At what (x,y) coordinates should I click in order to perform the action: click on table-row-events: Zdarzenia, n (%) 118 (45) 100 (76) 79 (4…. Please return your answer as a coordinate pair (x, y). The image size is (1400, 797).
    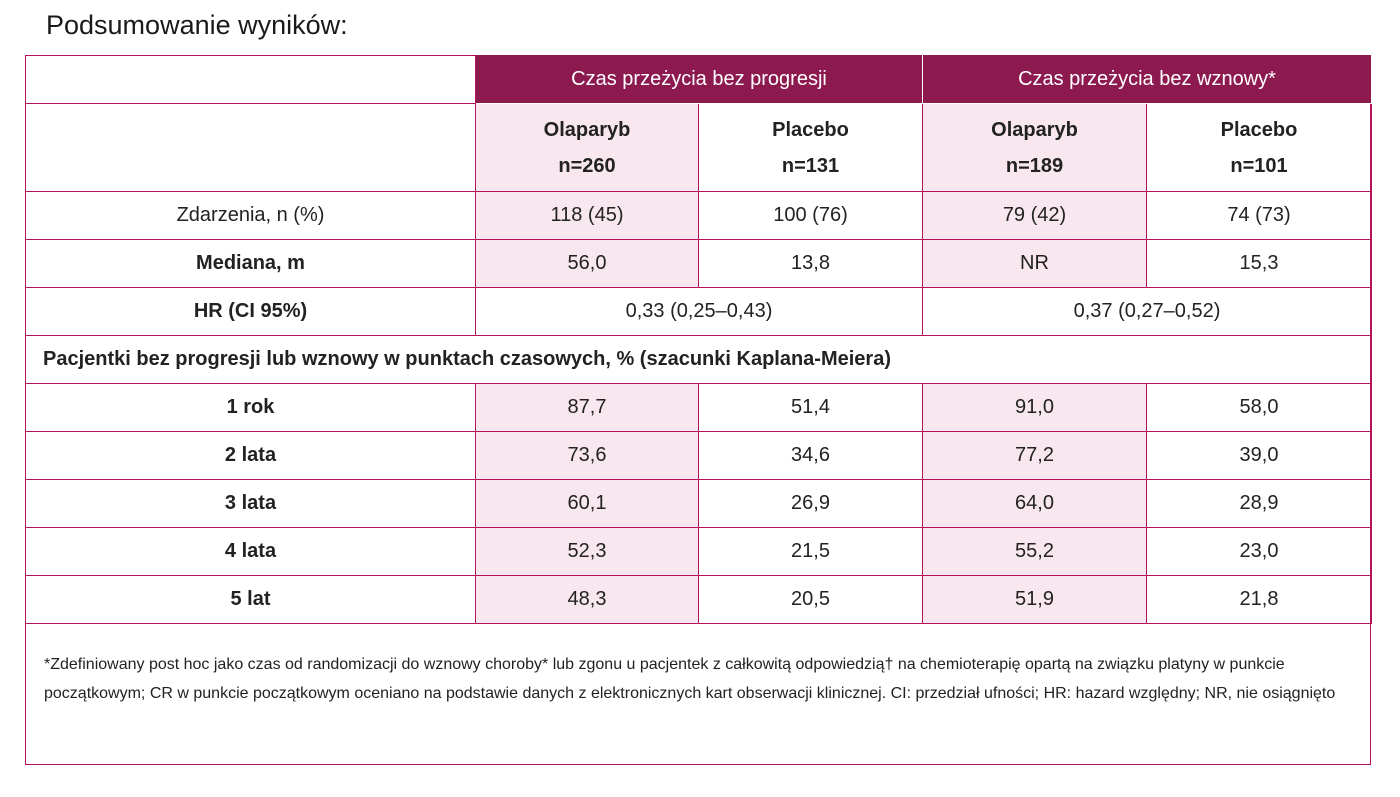
    Looking at the image, I should click on (698, 215).